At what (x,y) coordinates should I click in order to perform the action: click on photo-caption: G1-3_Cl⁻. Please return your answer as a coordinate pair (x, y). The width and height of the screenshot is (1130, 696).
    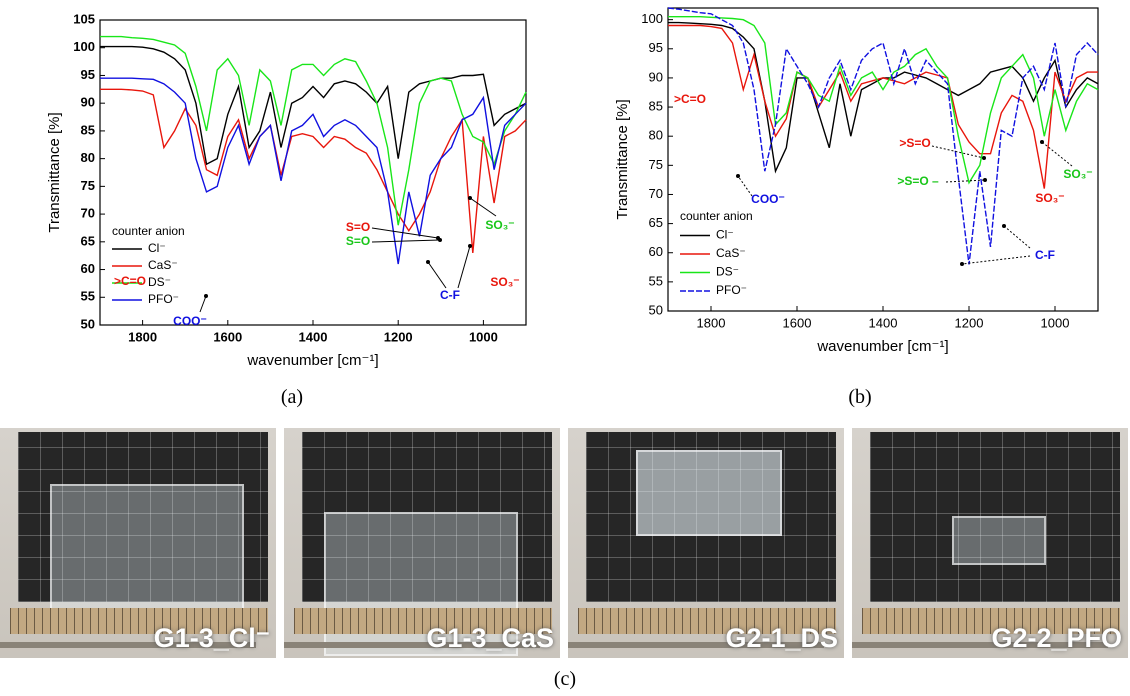
    Looking at the image, I should click on (211, 638).